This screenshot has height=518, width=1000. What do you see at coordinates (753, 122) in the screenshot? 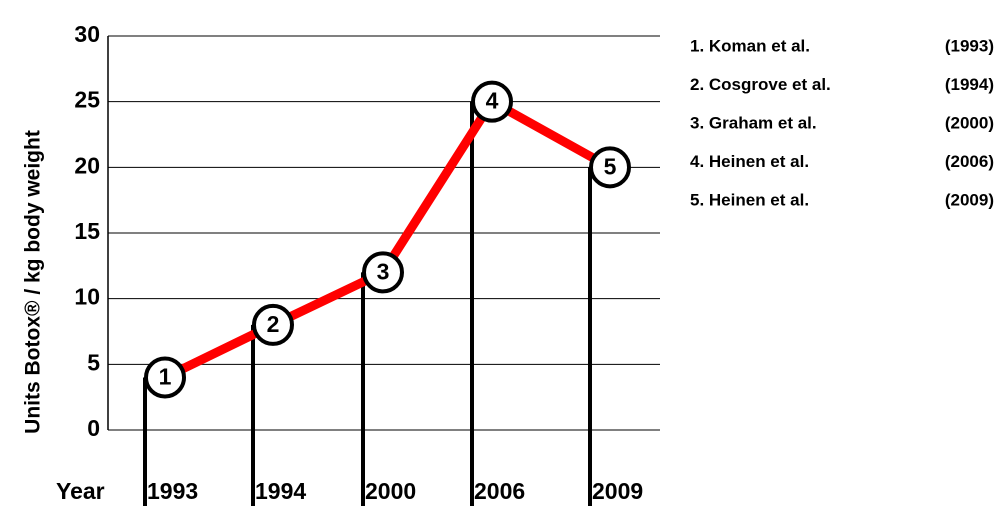
I see `reference-label: 3. Graham et al.` at bounding box center [753, 122].